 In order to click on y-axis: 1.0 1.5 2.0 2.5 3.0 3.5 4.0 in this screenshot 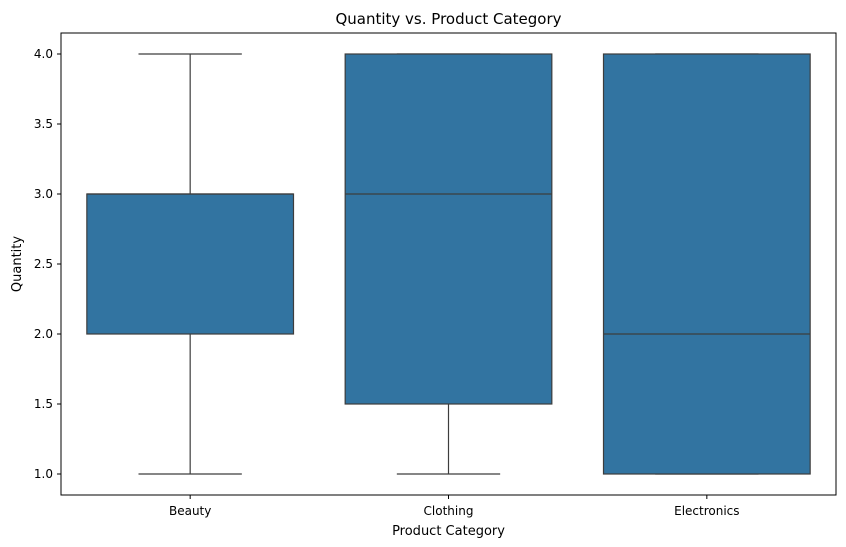, I will do `click(47, 264)`.